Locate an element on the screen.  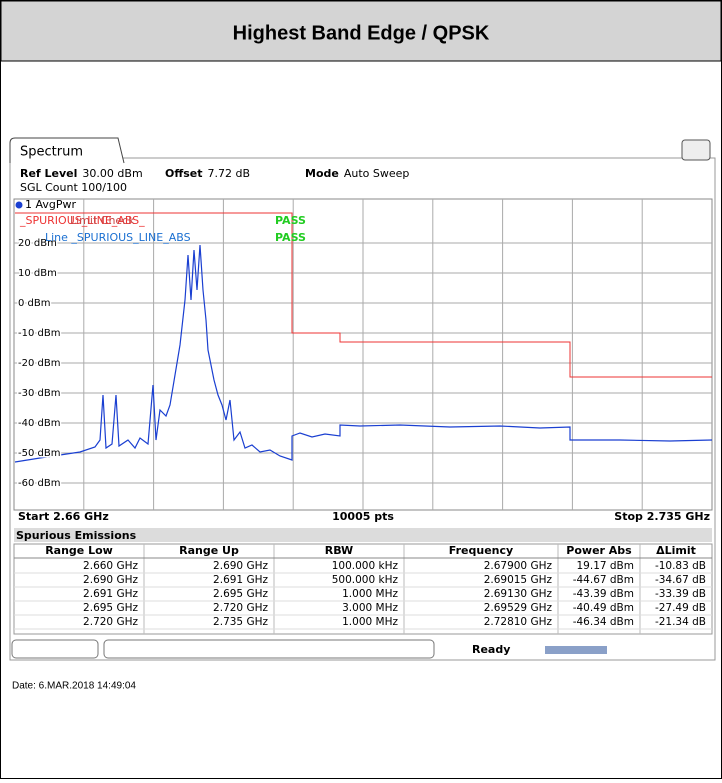
table-title-bar is located at coordinates (363, 535).